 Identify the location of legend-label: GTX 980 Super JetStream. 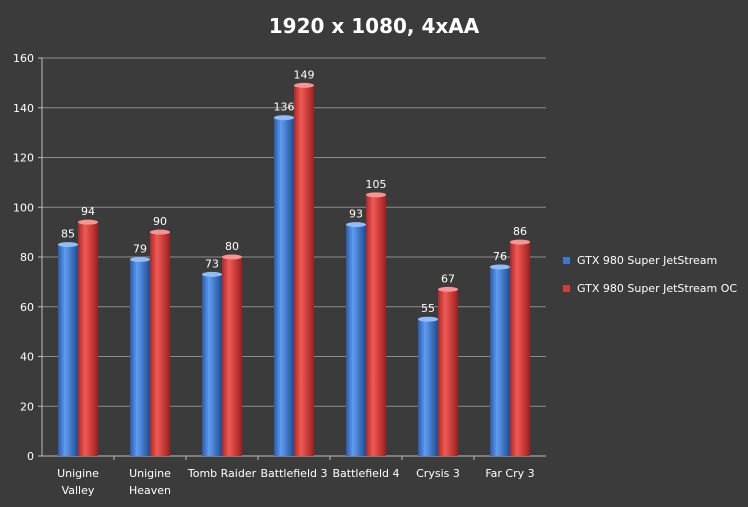
(647, 260).